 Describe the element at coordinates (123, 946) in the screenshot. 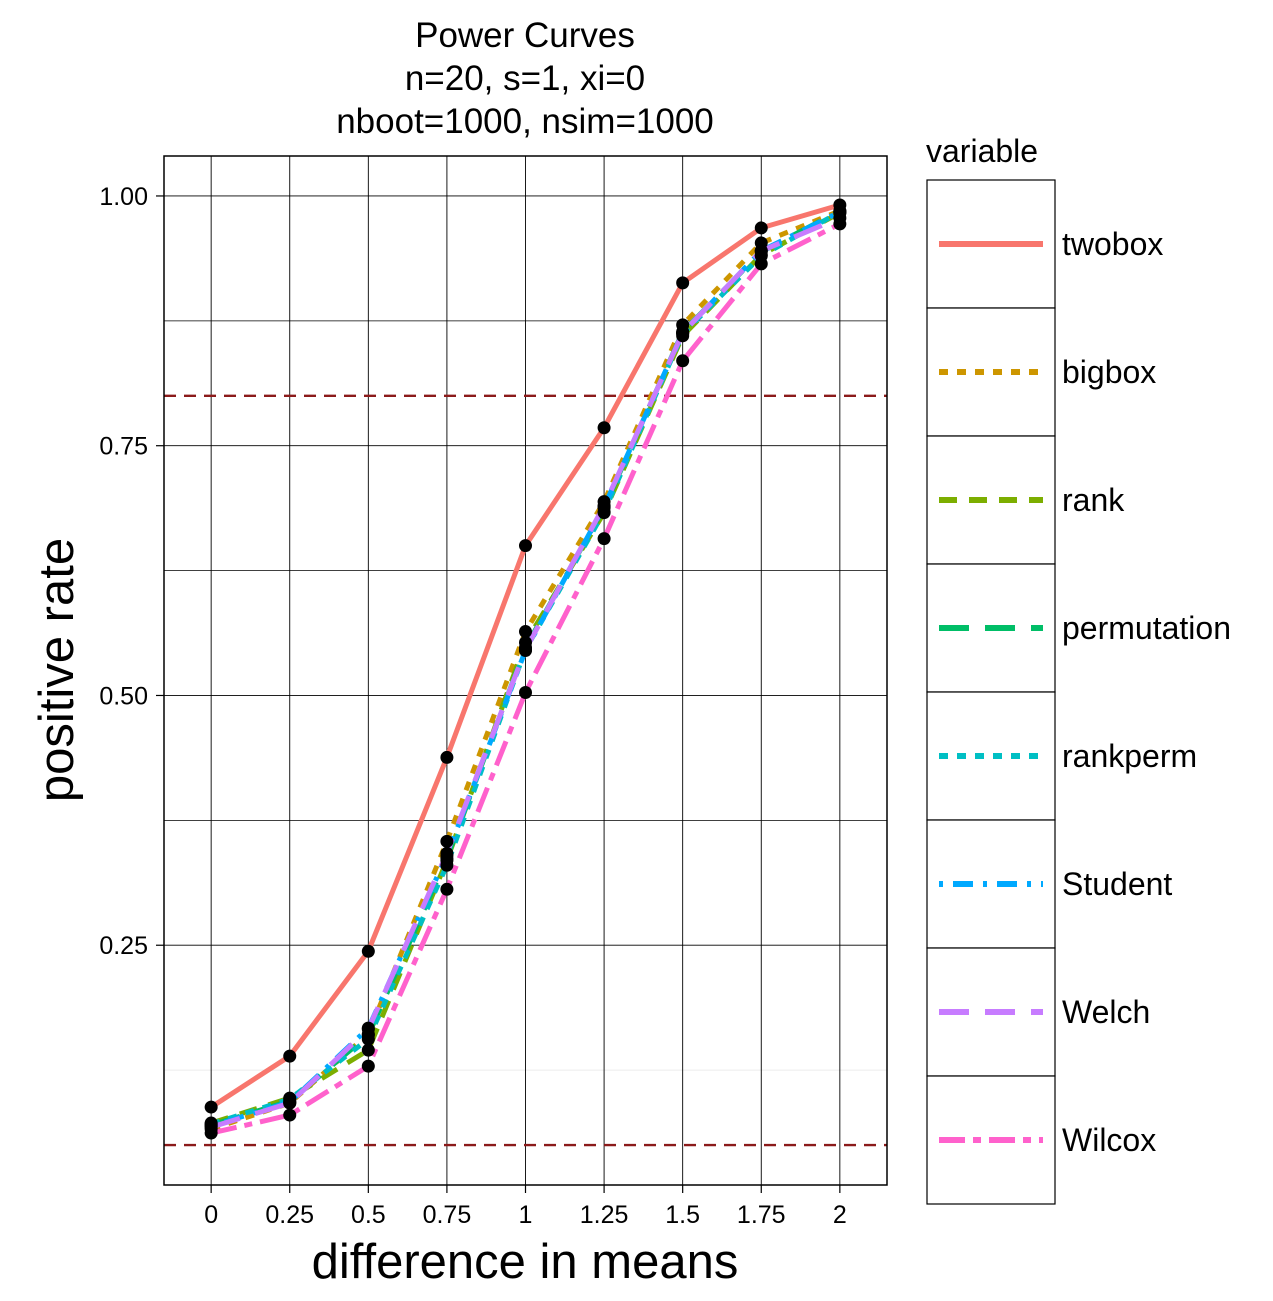

I see `y-tick-label: 0.25` at that location.